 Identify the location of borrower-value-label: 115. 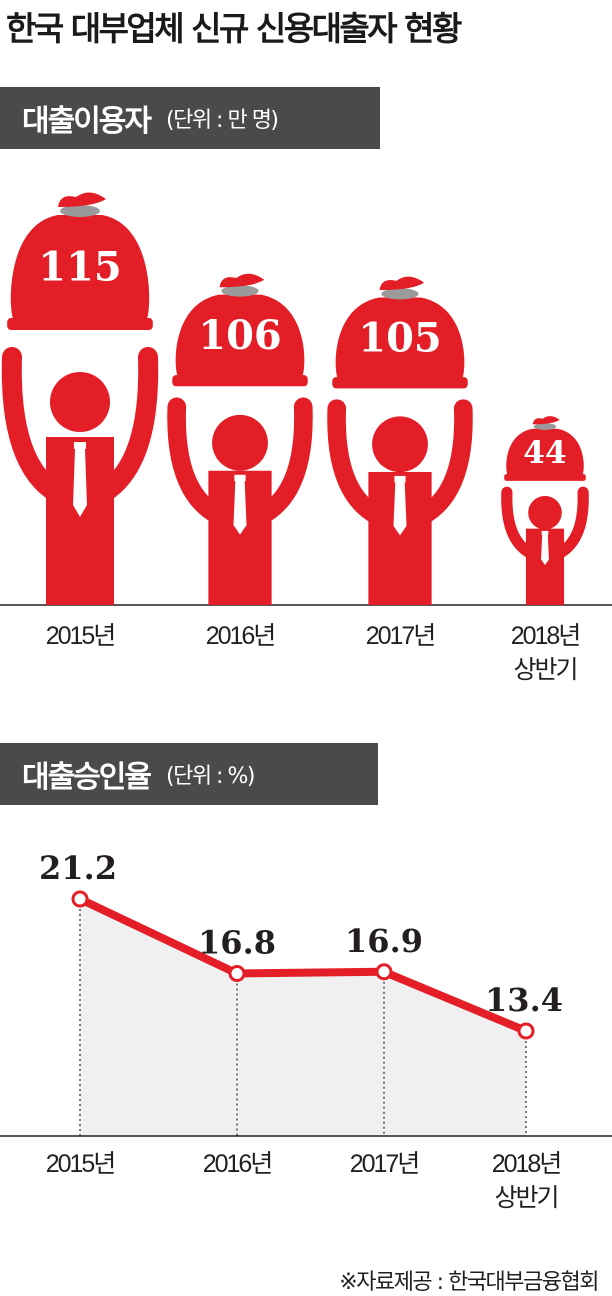
(80, 266).